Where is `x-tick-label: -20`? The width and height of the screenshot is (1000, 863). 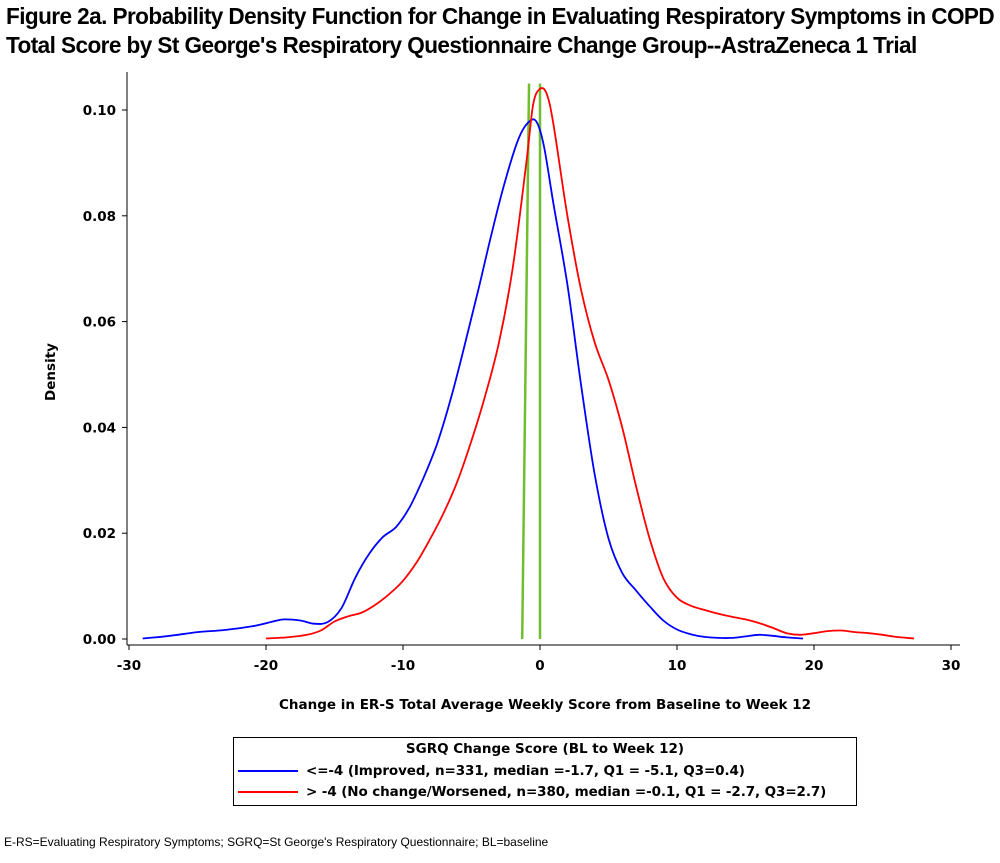
x-tick-label: -20 is located at coordinates (266, 666).